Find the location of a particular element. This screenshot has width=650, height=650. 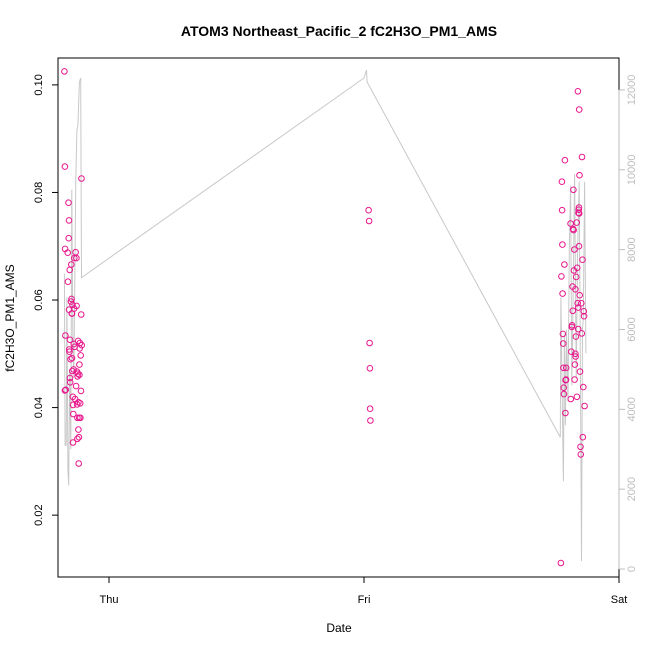

y-tick-label: 0.04 is located at coordinates (39, 407).